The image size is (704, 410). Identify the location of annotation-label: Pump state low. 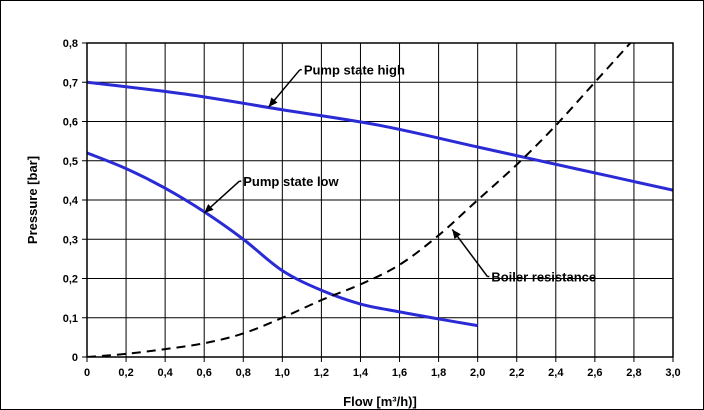
(291, 181).